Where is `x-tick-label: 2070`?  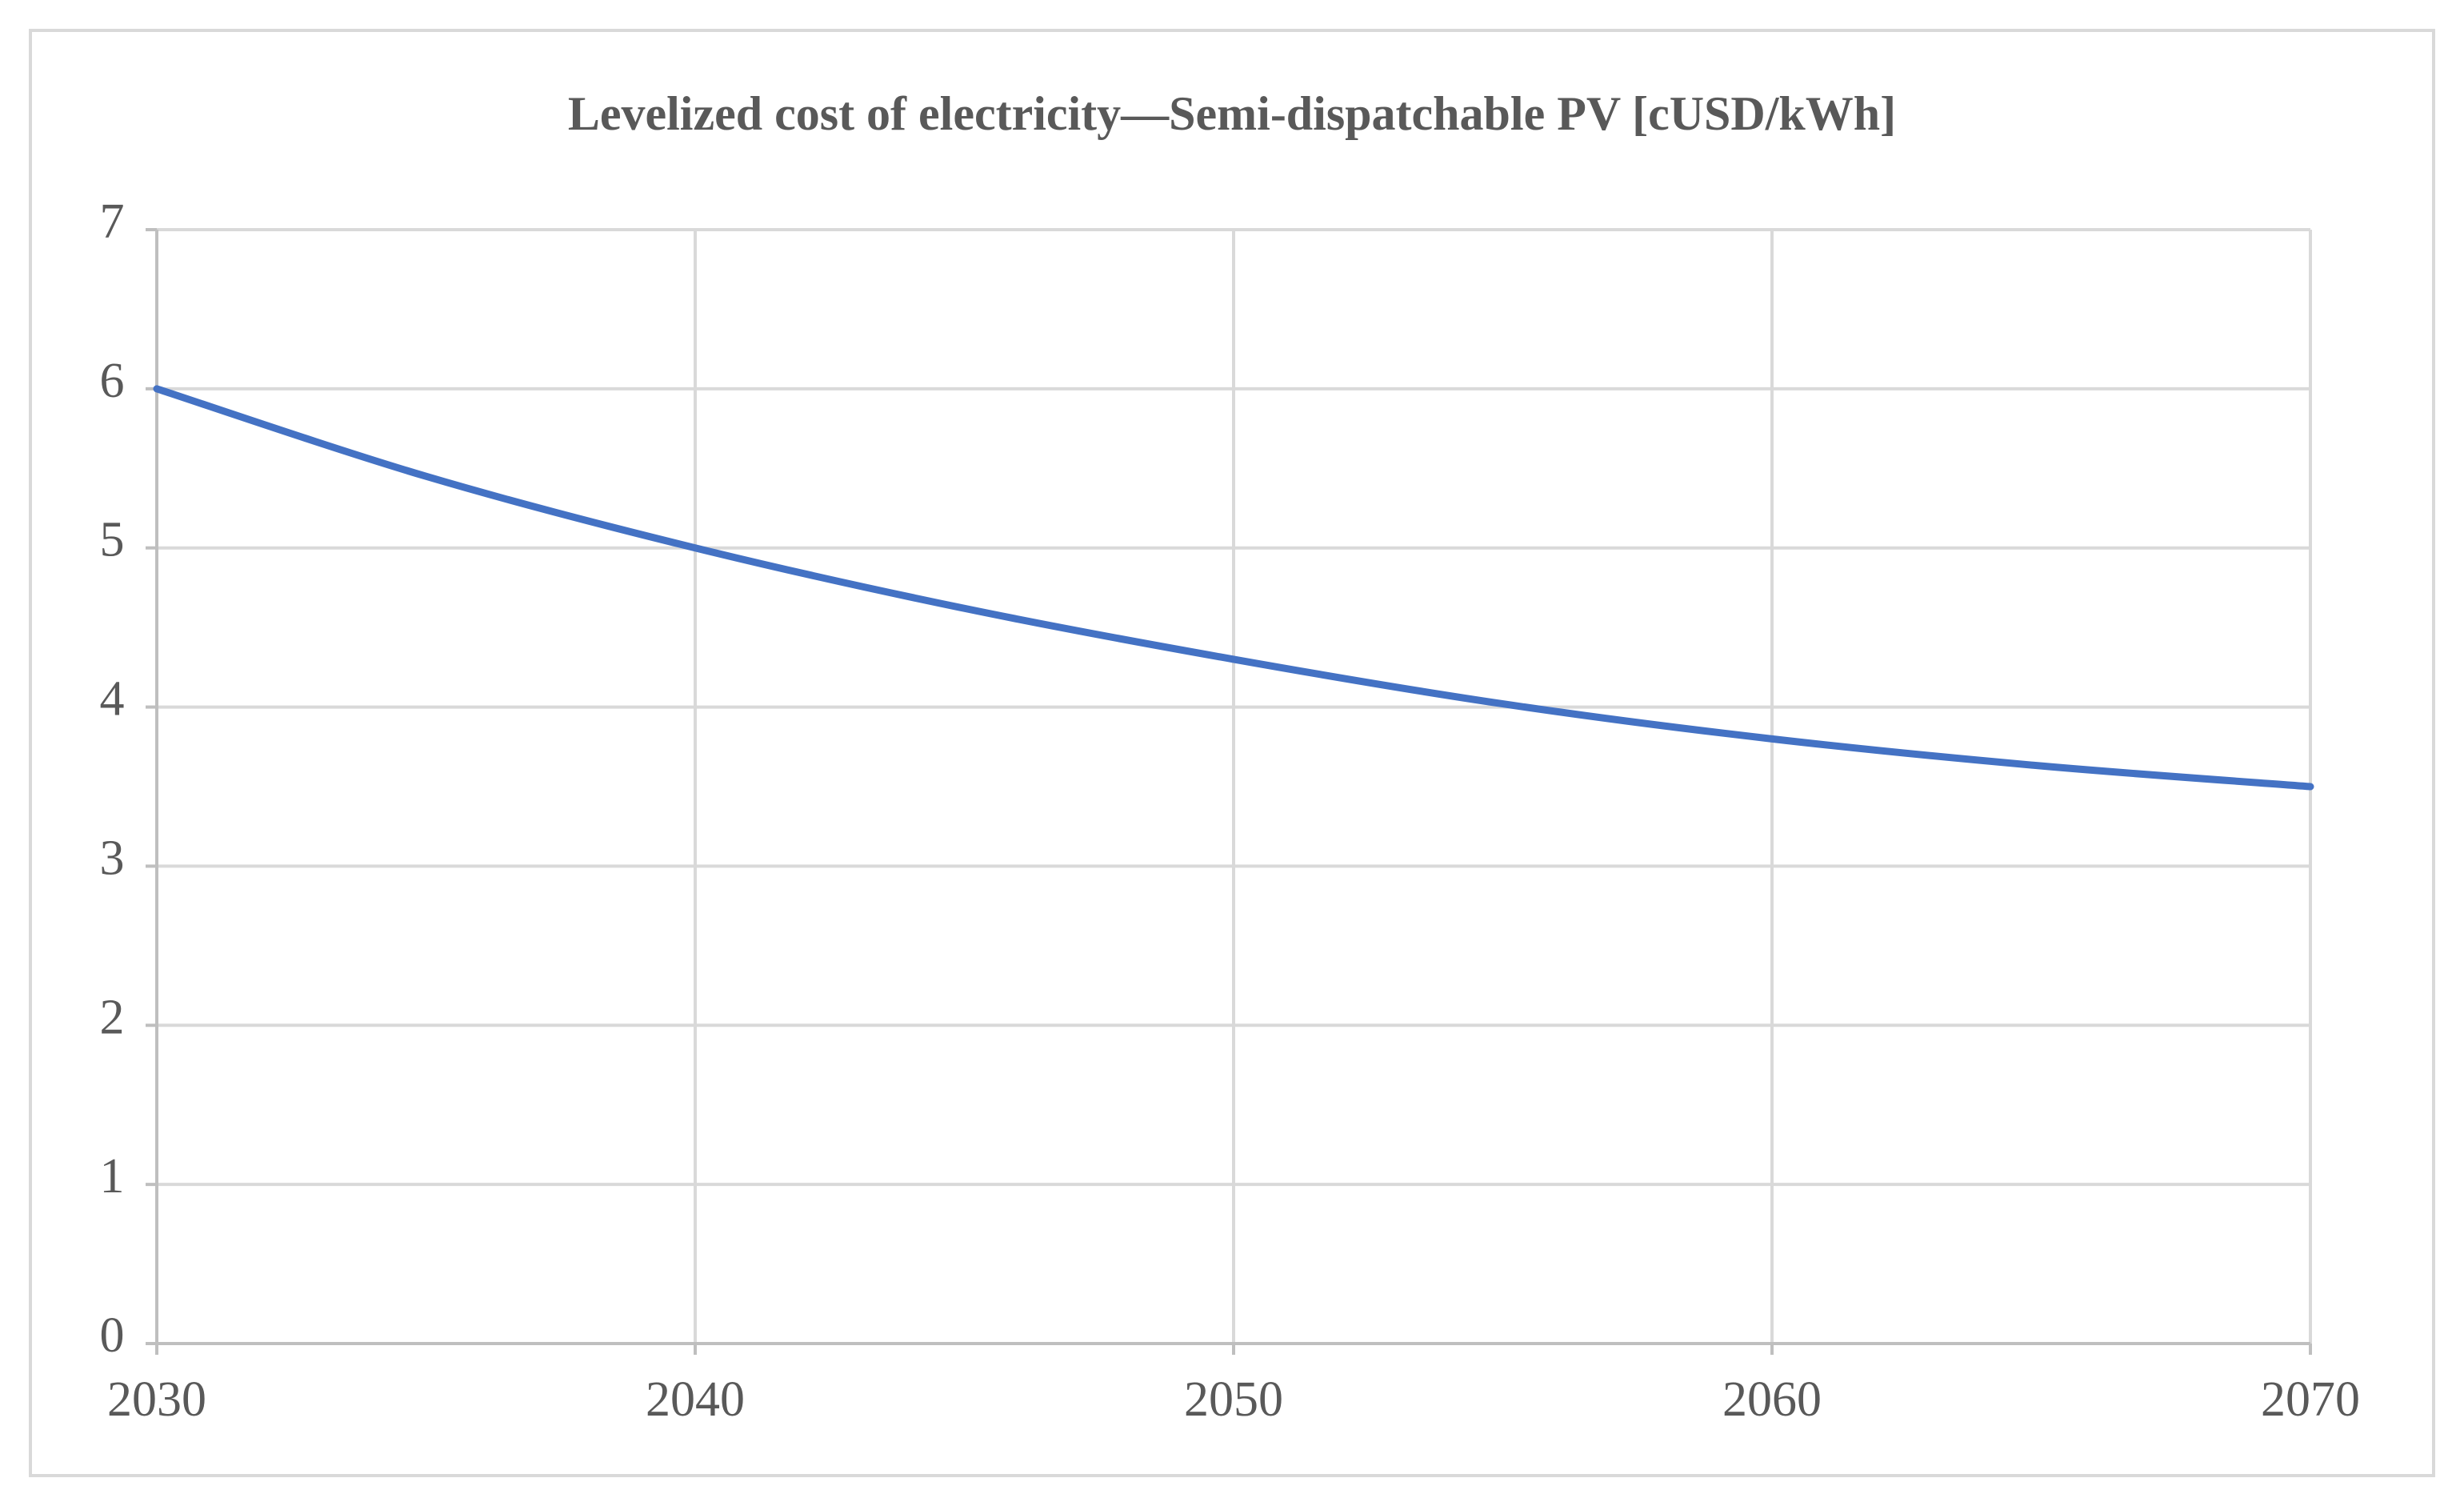 x-tick-label: 2070 is located at coordinates (2310, 1399).